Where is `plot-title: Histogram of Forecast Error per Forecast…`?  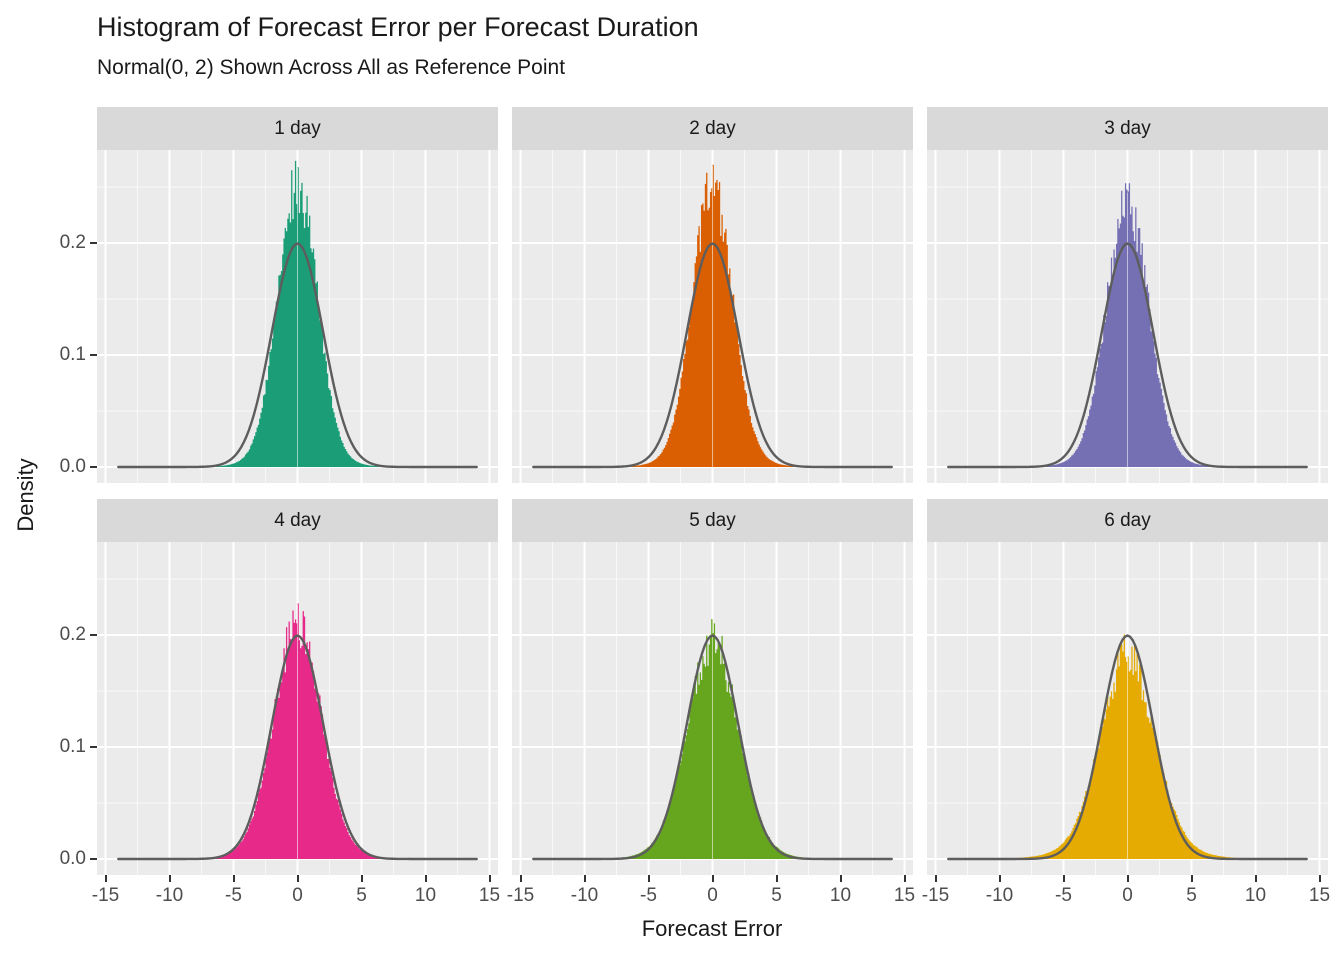 plot-title: Histogram of Forecast Error per Forecast… is located at coordinates (398, 27).